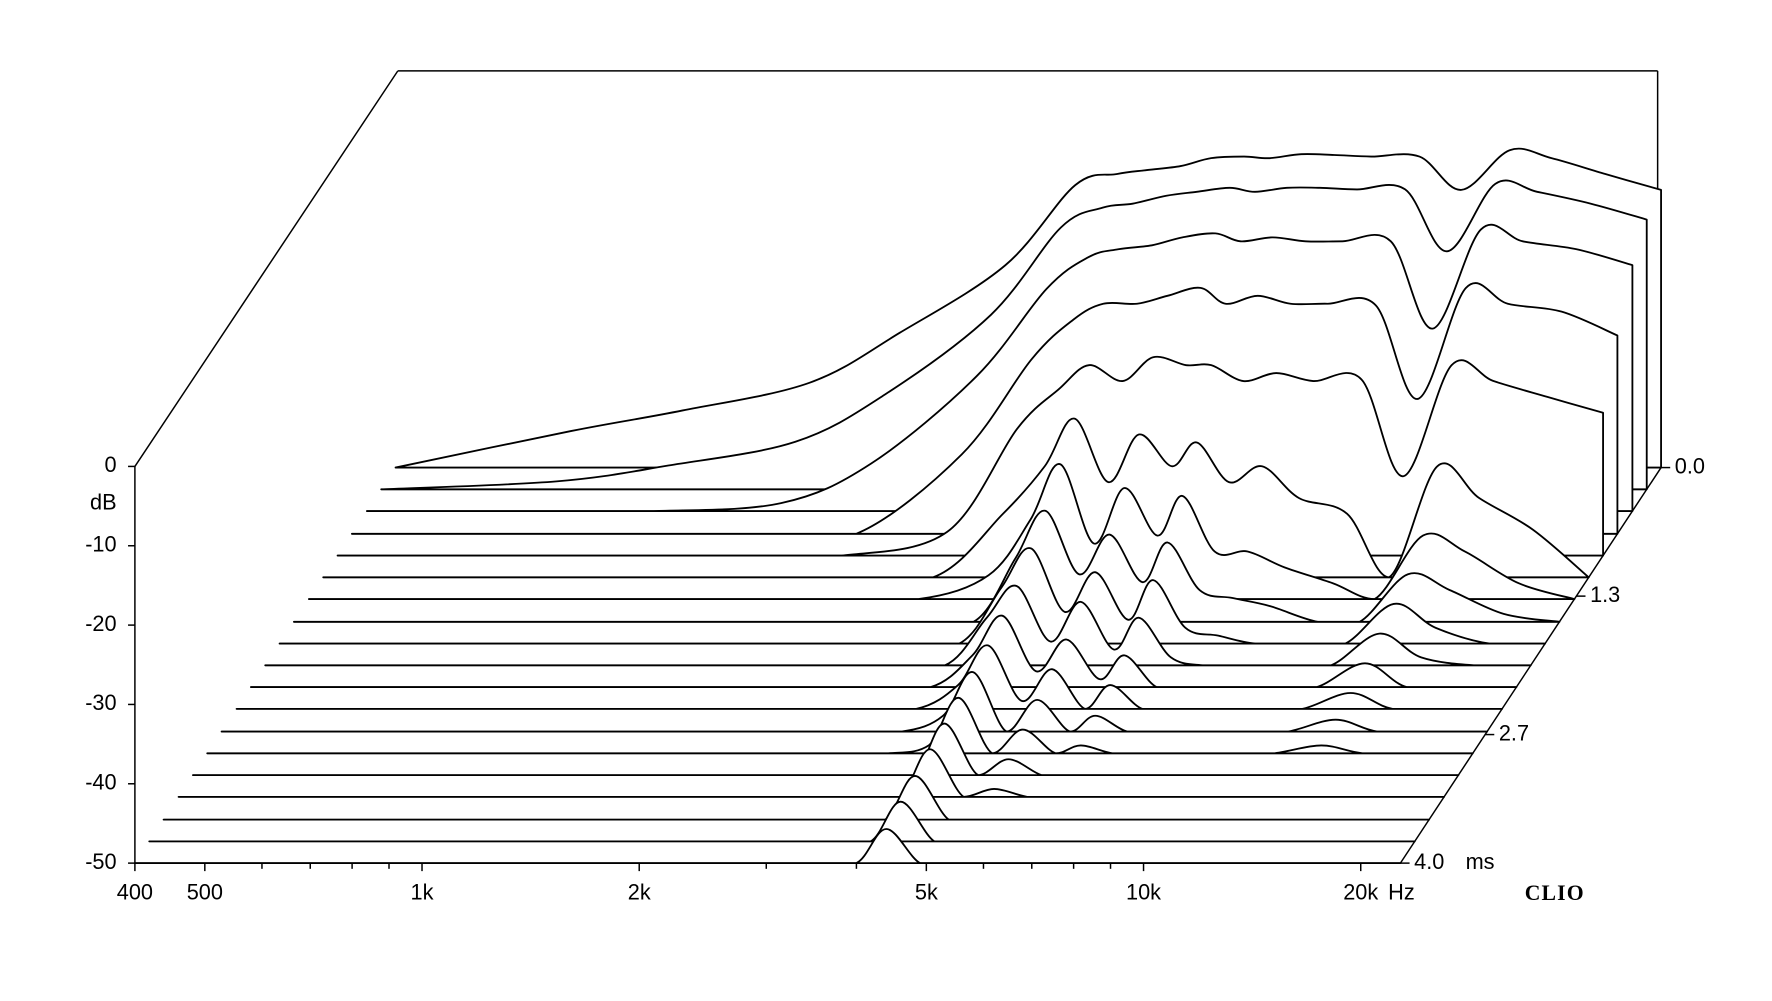  What do you see at coordinates (100, 861) in the screenshot?
I see `y-tick-label: -50` at bounding box center [100, 861].